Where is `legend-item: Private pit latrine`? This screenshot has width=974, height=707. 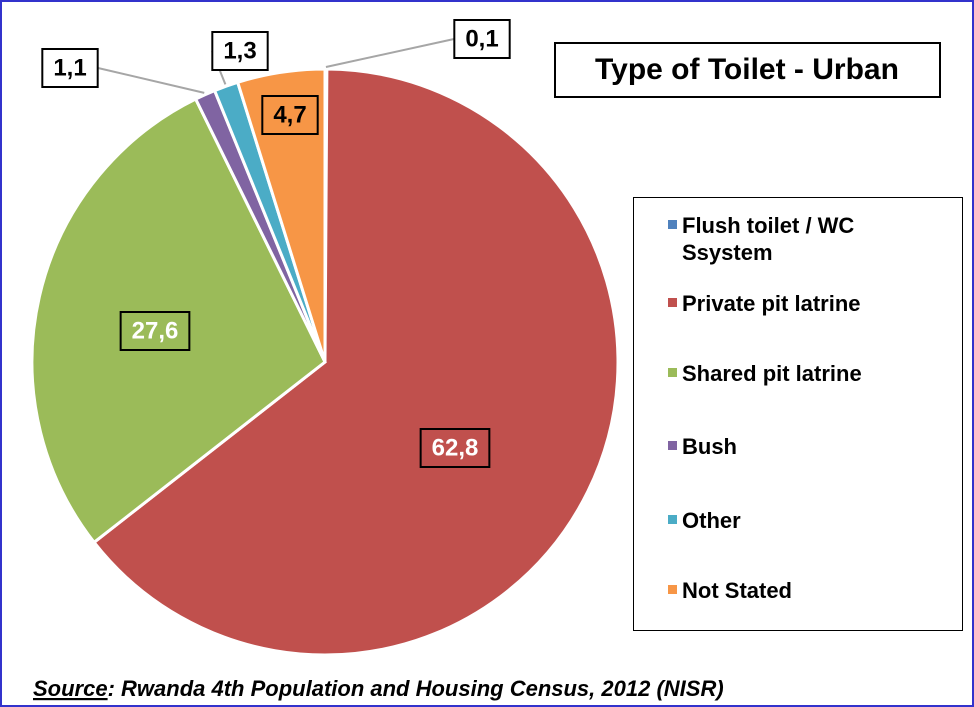 legend-item: Private pit latrine is located at coordinates (800, 303).